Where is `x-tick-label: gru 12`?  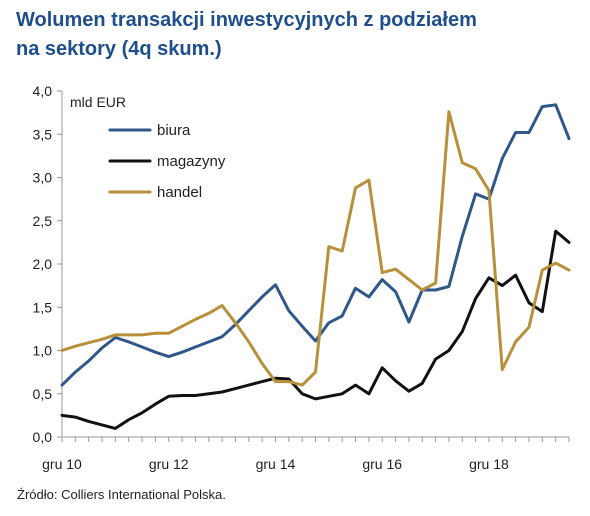
x-tick-label: gru 12 is located at coordinates (169, 464).